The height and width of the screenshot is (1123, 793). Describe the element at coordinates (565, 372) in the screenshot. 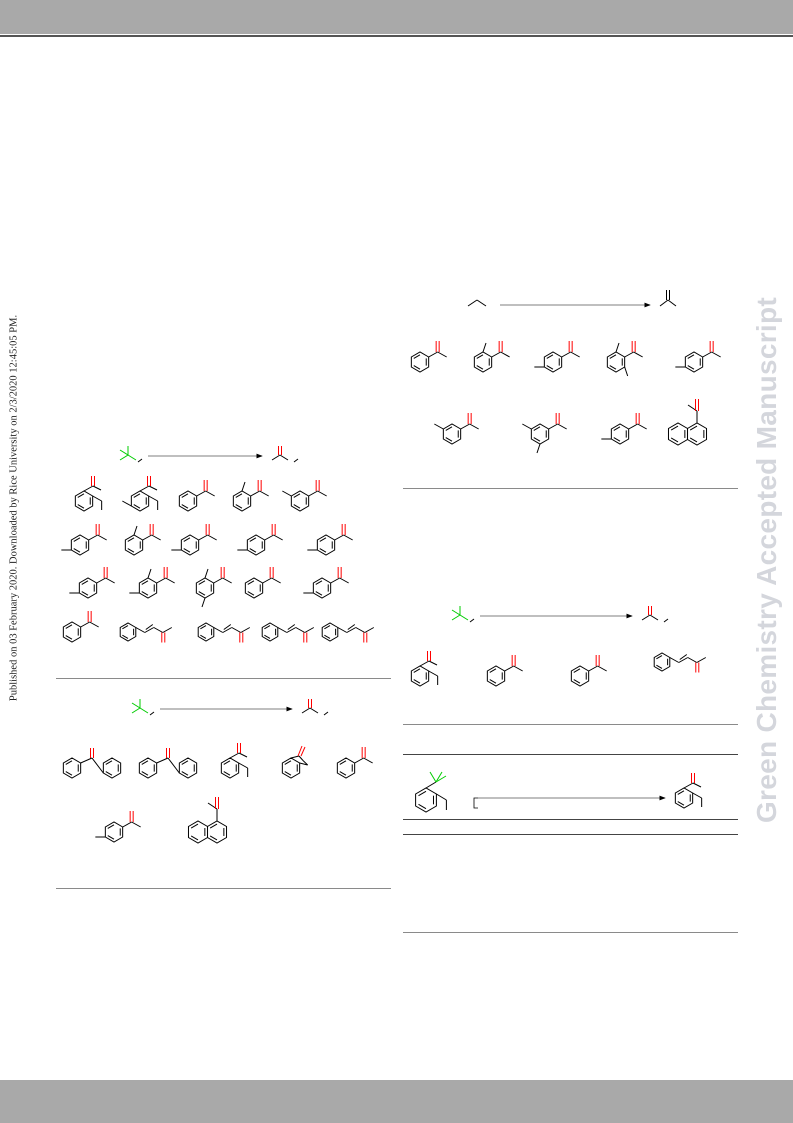

I see `scheme-right-top` at that location.